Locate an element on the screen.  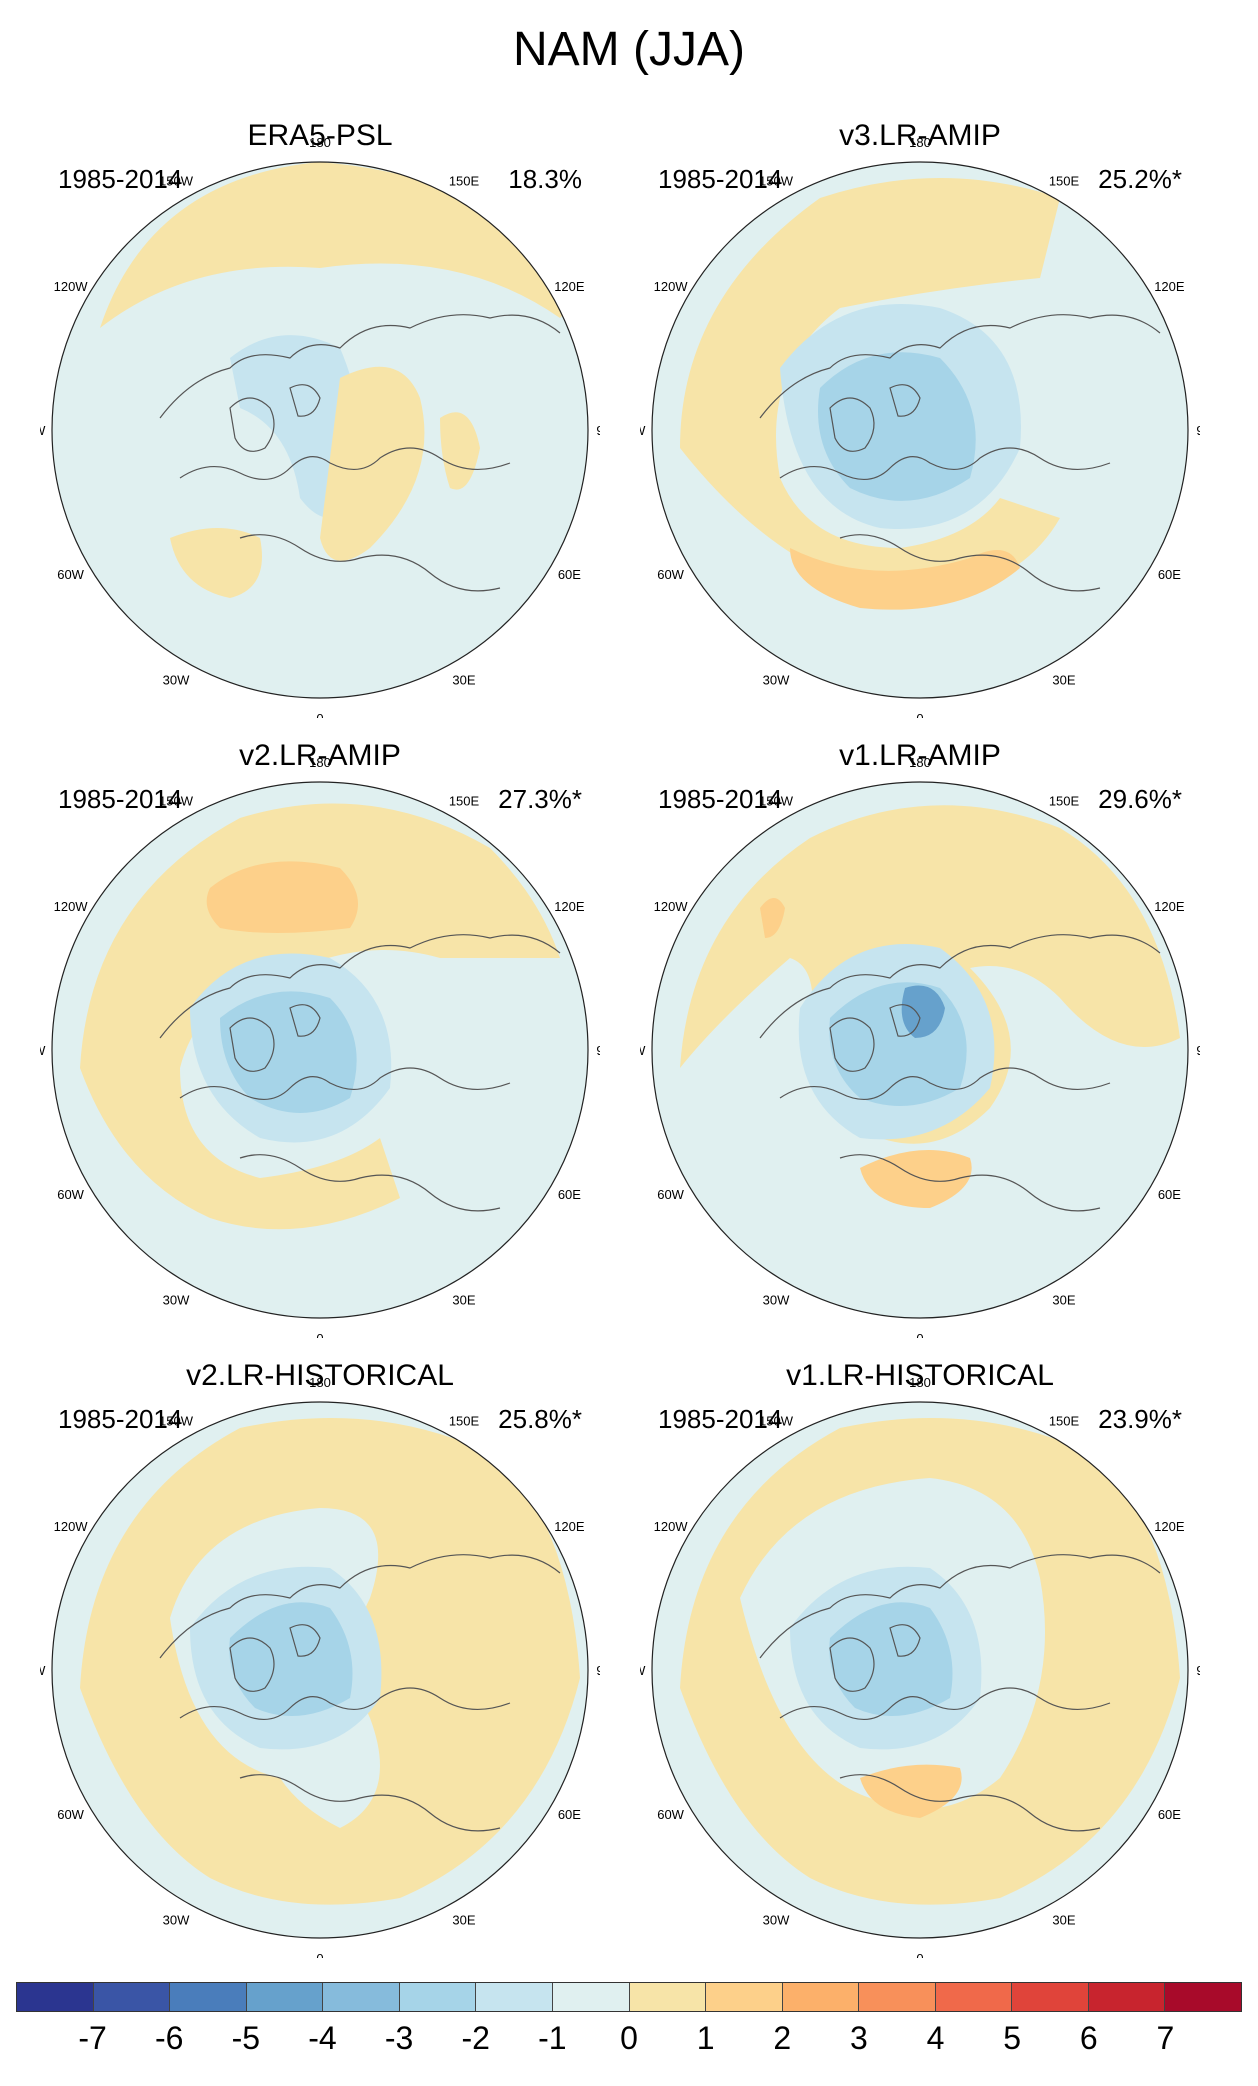
panel-variance: 25.8%* is located at coordinates (540, 1419).